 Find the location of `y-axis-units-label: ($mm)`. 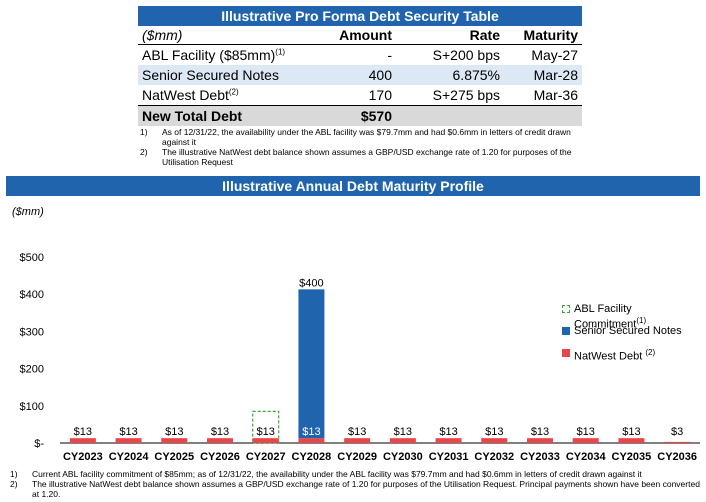

y-axis-units-label: ($mm) is located at coordinates (28, 212).